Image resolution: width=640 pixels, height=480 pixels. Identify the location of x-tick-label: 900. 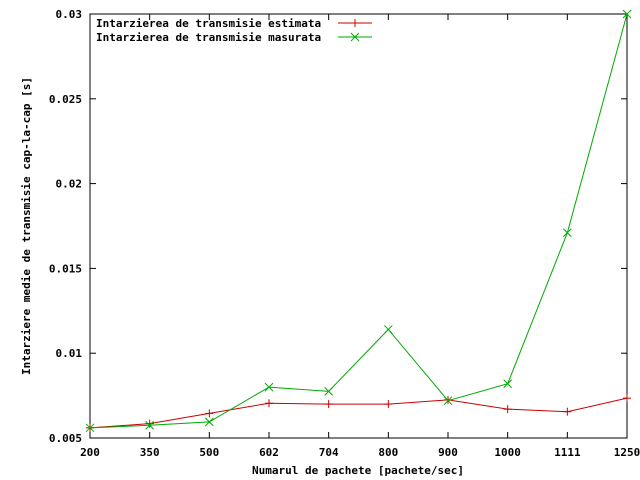
(448, 452).